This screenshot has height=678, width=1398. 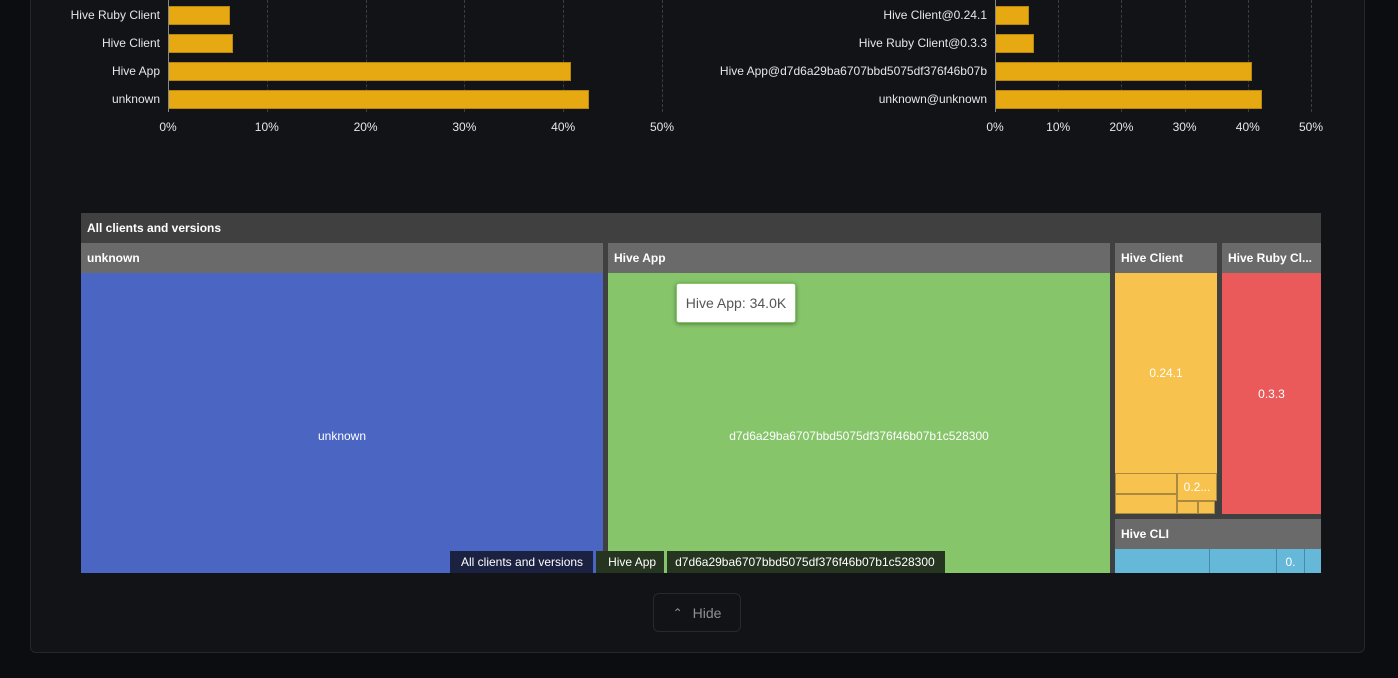 I want to click on cell-hive-cli: 0., so click(x=1291, y=561).